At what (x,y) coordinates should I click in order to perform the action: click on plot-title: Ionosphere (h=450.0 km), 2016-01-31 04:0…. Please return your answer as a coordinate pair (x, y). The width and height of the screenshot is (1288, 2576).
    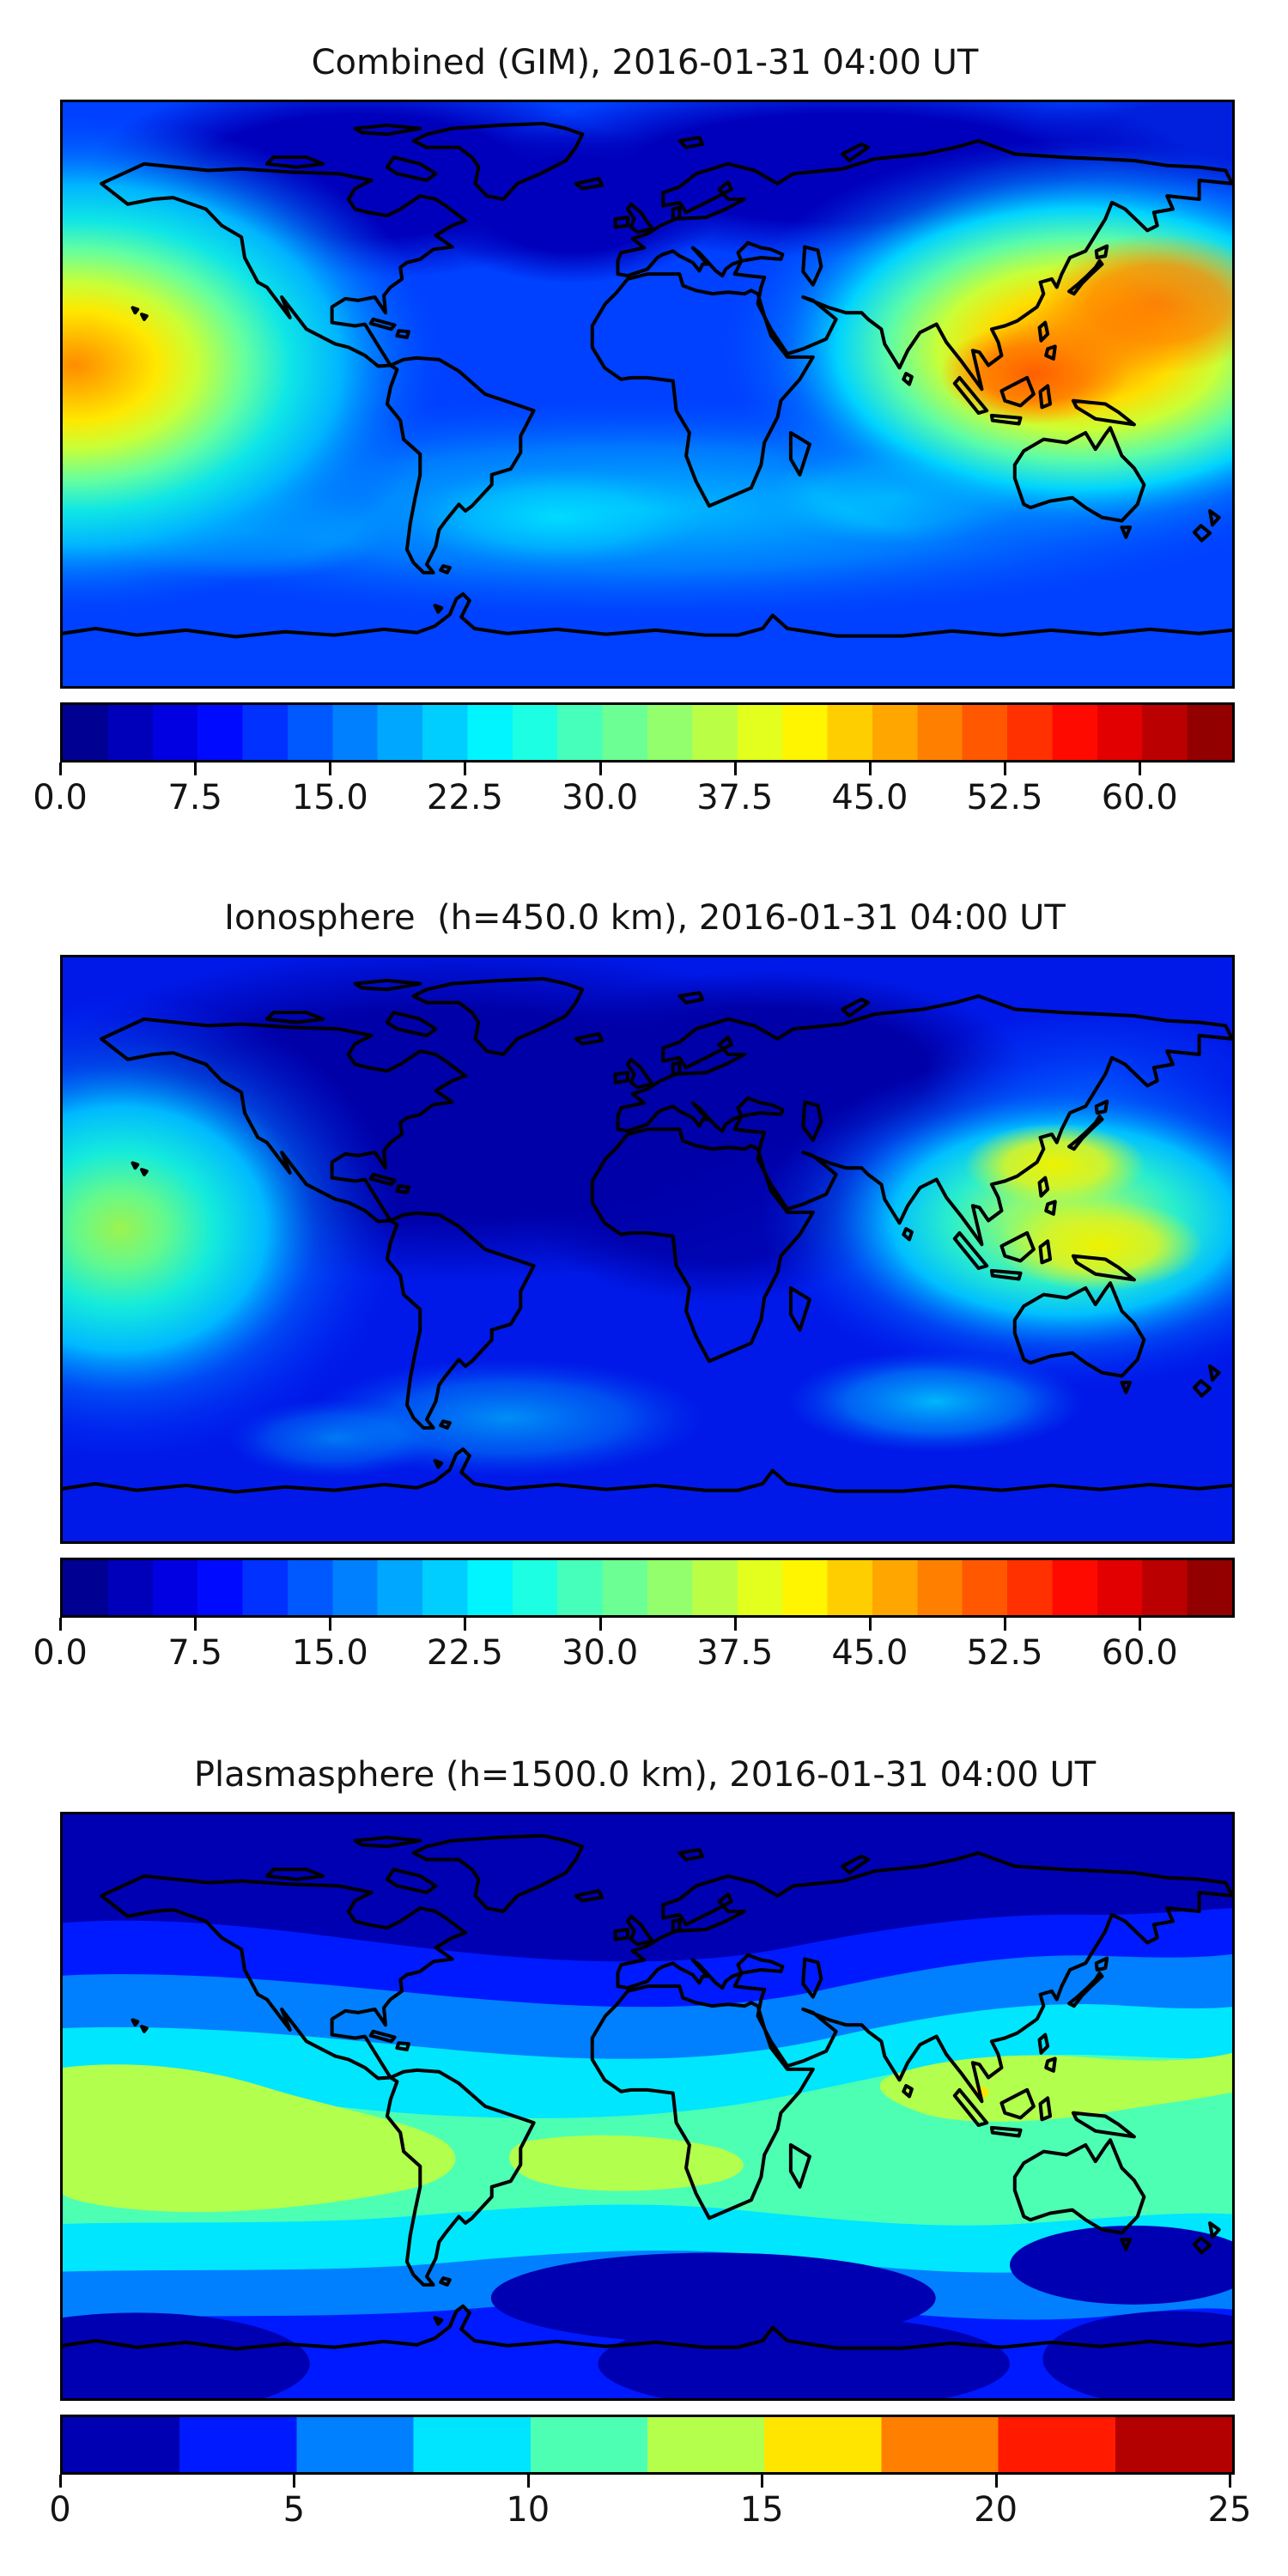
    Looking at the image, I should click on (645, 918).